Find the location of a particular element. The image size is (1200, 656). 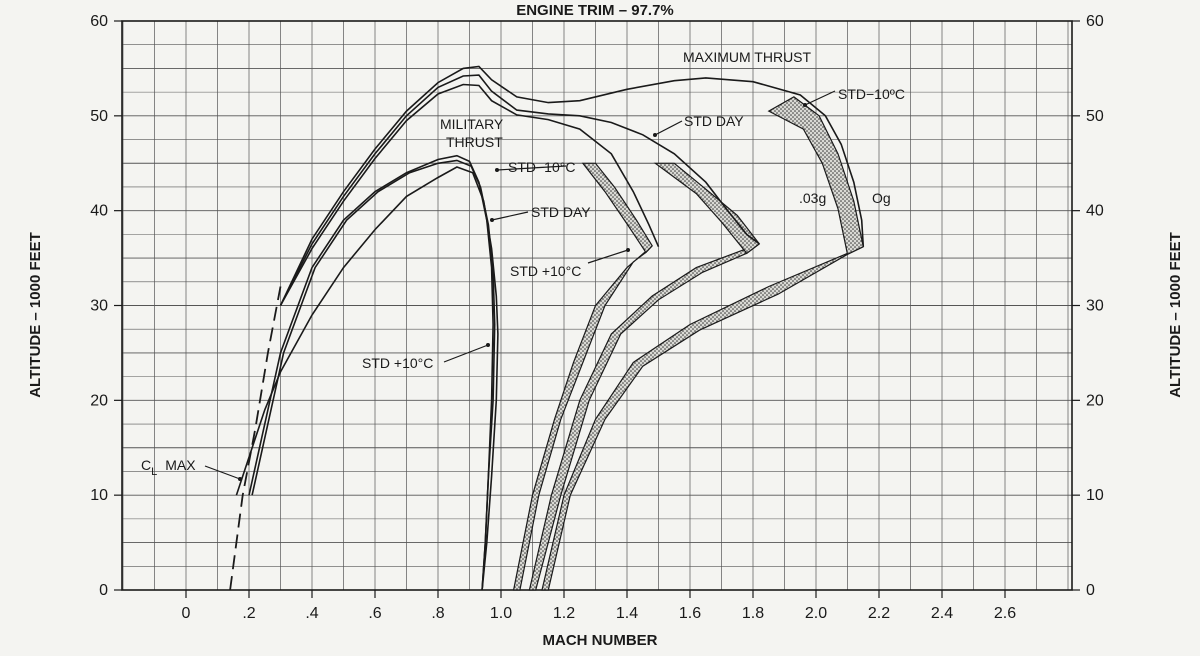

x-tick-label: 2.6 is located at coordinates (1005, 613).